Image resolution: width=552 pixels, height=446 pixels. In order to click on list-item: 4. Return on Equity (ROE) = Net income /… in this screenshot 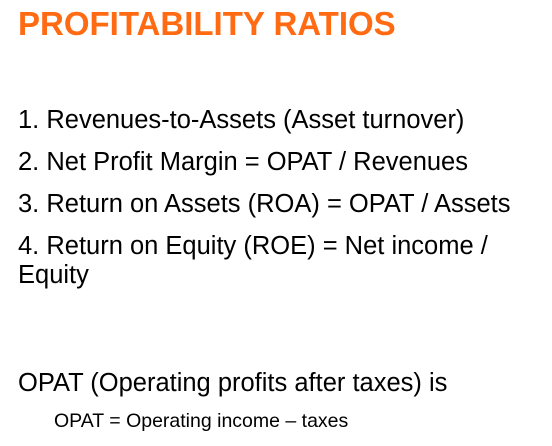, I will do `click(253, 260)`.